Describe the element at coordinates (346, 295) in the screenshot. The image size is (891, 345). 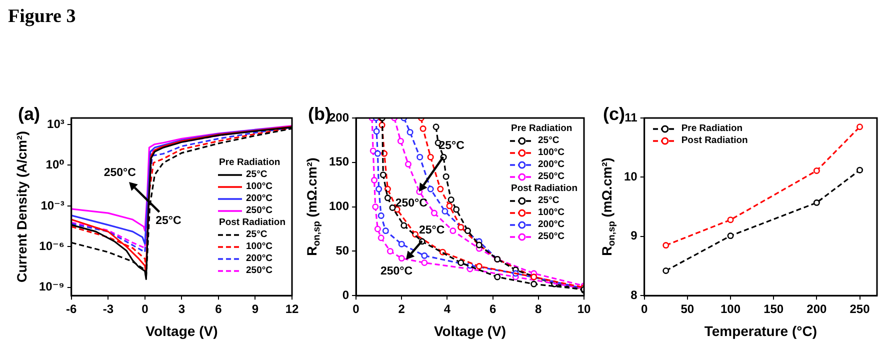
I see `y-tick-label: 0` at that location.